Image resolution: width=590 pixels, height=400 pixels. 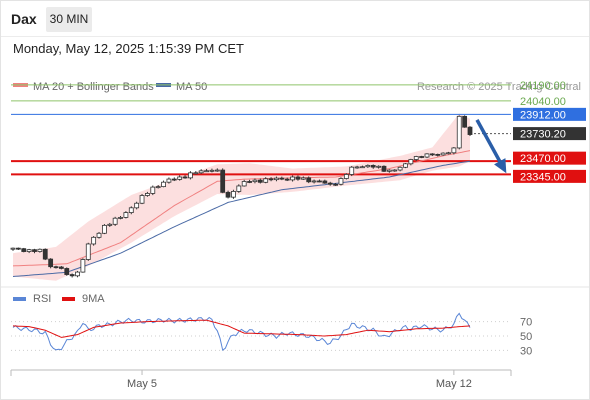 I want to click on level-label-target: 24190.00, so click(x=543, y=86).